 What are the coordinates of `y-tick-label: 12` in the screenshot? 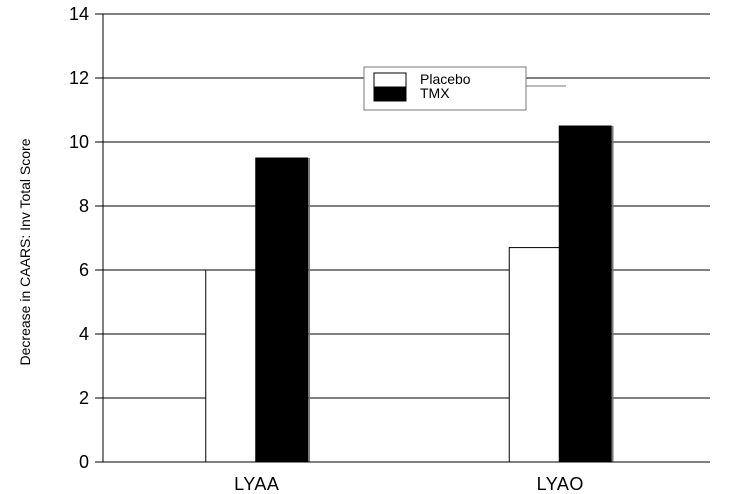 It's located at (79, 78).